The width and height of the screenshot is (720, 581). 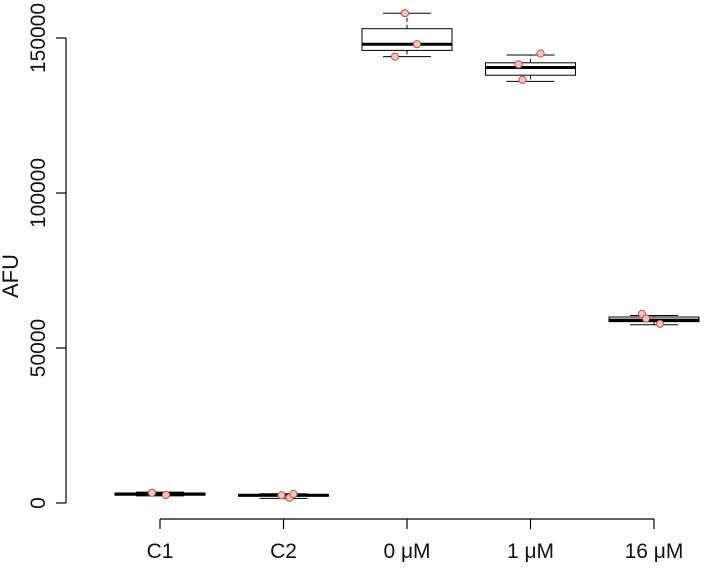 What do you see at coordinates (160, 551) in the screenshot?
I see `x-tick-label-c1: C1` at bounding box center [160, 551].